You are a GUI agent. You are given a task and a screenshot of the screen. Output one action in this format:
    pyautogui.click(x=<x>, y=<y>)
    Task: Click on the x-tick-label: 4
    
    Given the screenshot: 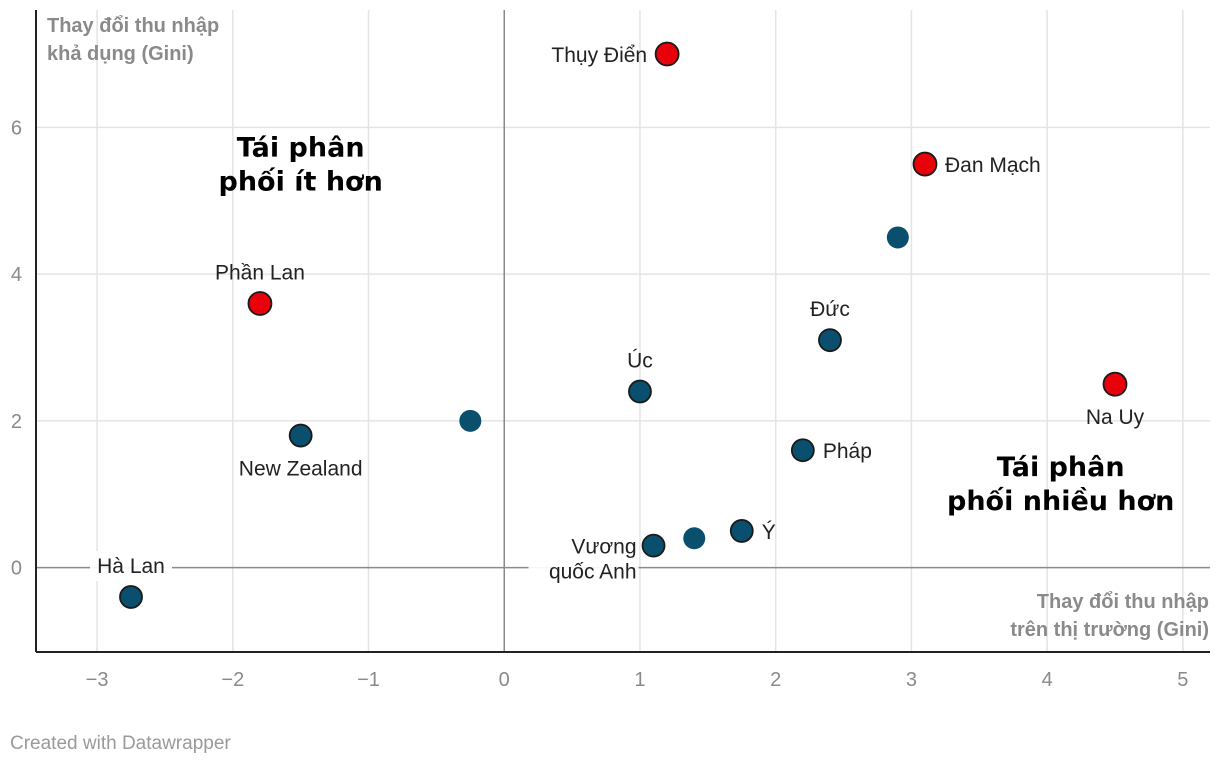 What is the action you would take?
    pyautogui.click(x=1047, y=680)
    